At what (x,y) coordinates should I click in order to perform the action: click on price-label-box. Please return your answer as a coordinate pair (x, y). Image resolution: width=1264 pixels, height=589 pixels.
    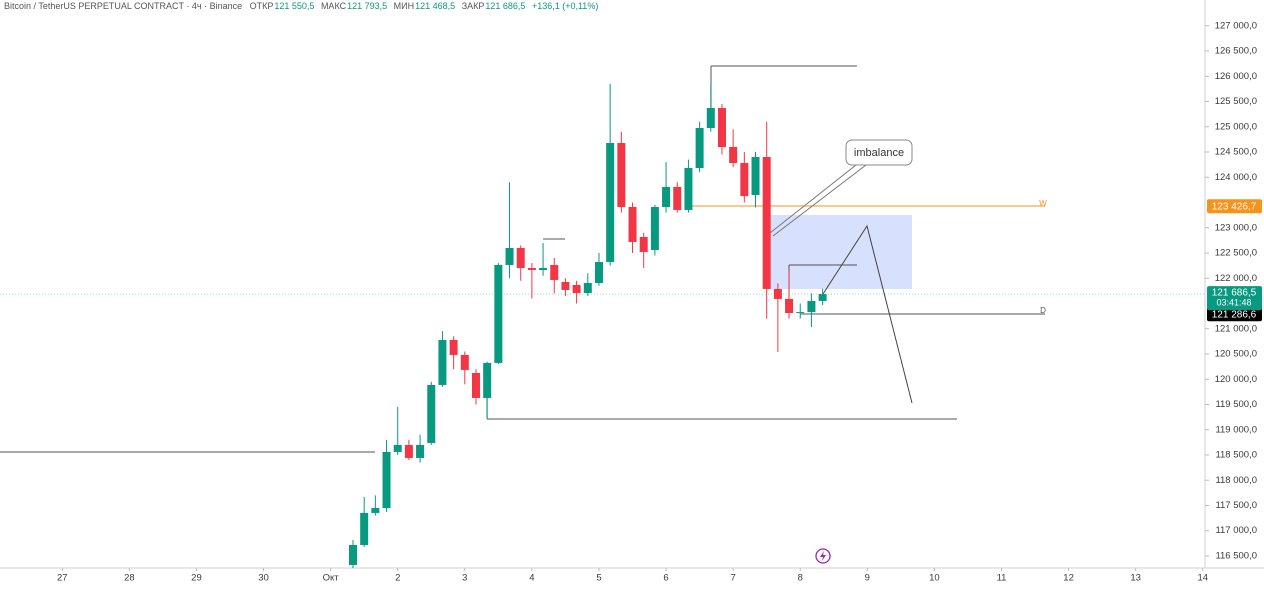
    Looking at the image, I should click on (1234, 314).